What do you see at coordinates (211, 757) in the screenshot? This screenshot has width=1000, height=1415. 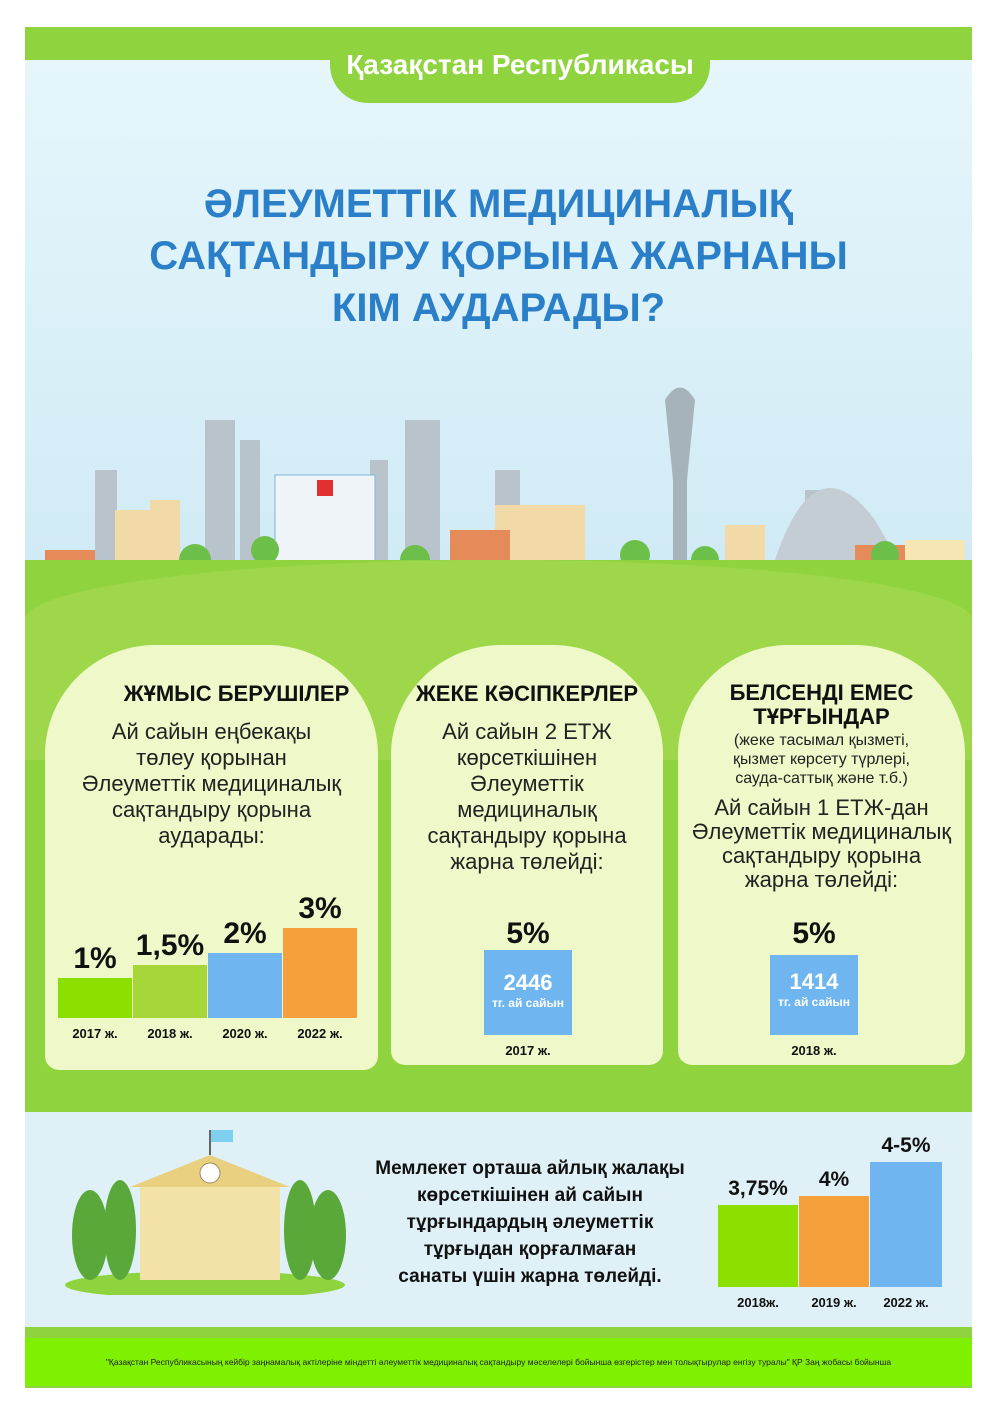 I see `card-text-line: төлеу қорынан` at bounding box center [211, 757].